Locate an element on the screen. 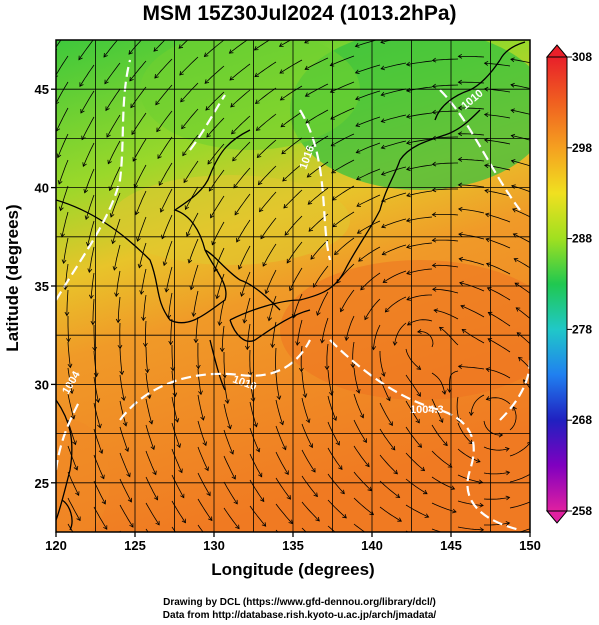  colorbar-top-arrow is located at coordinates (557, 51).